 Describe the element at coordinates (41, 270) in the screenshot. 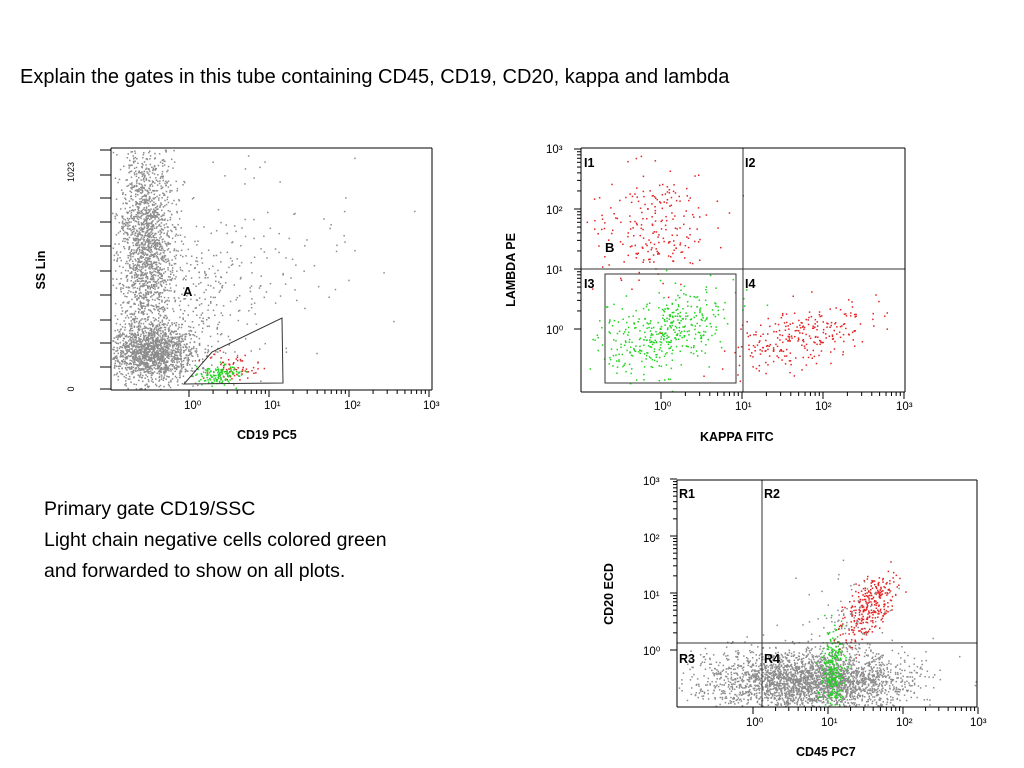

I see `plot1-y-axis-label: SS Lin` at that location.